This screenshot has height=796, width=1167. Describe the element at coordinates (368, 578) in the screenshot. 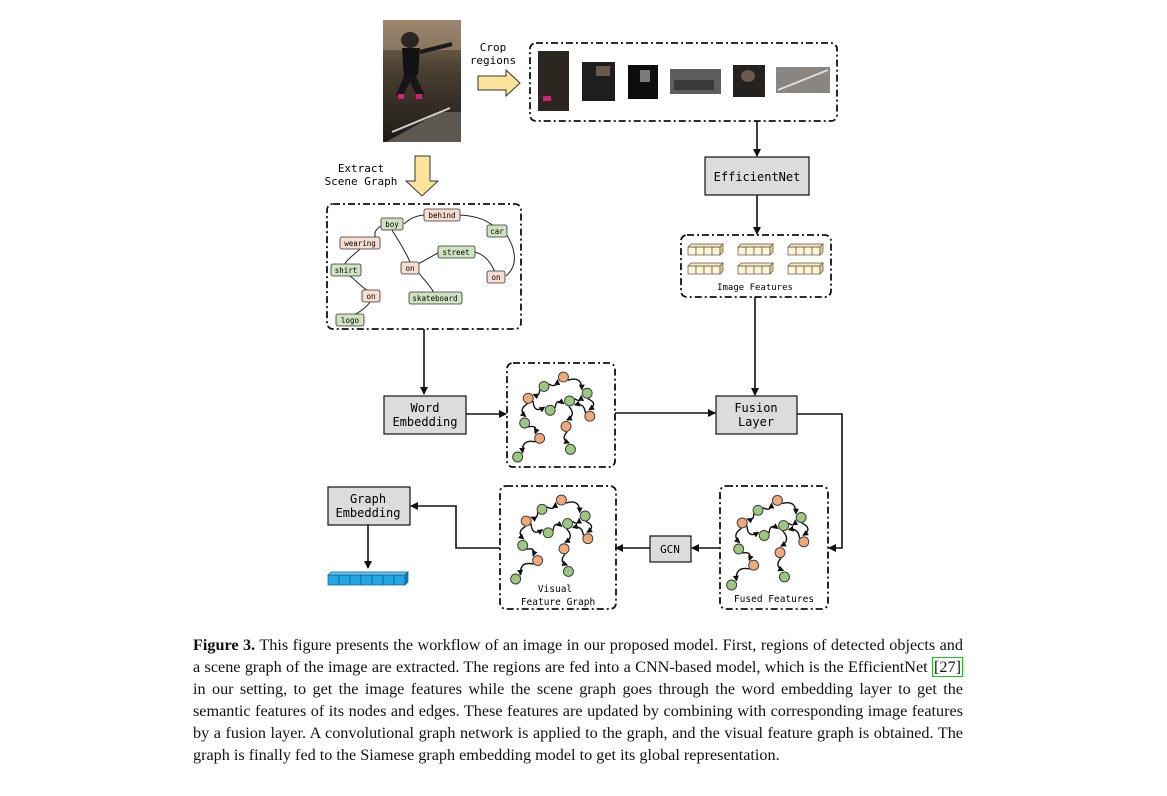

I see `graph-embedding-vector` at that location.